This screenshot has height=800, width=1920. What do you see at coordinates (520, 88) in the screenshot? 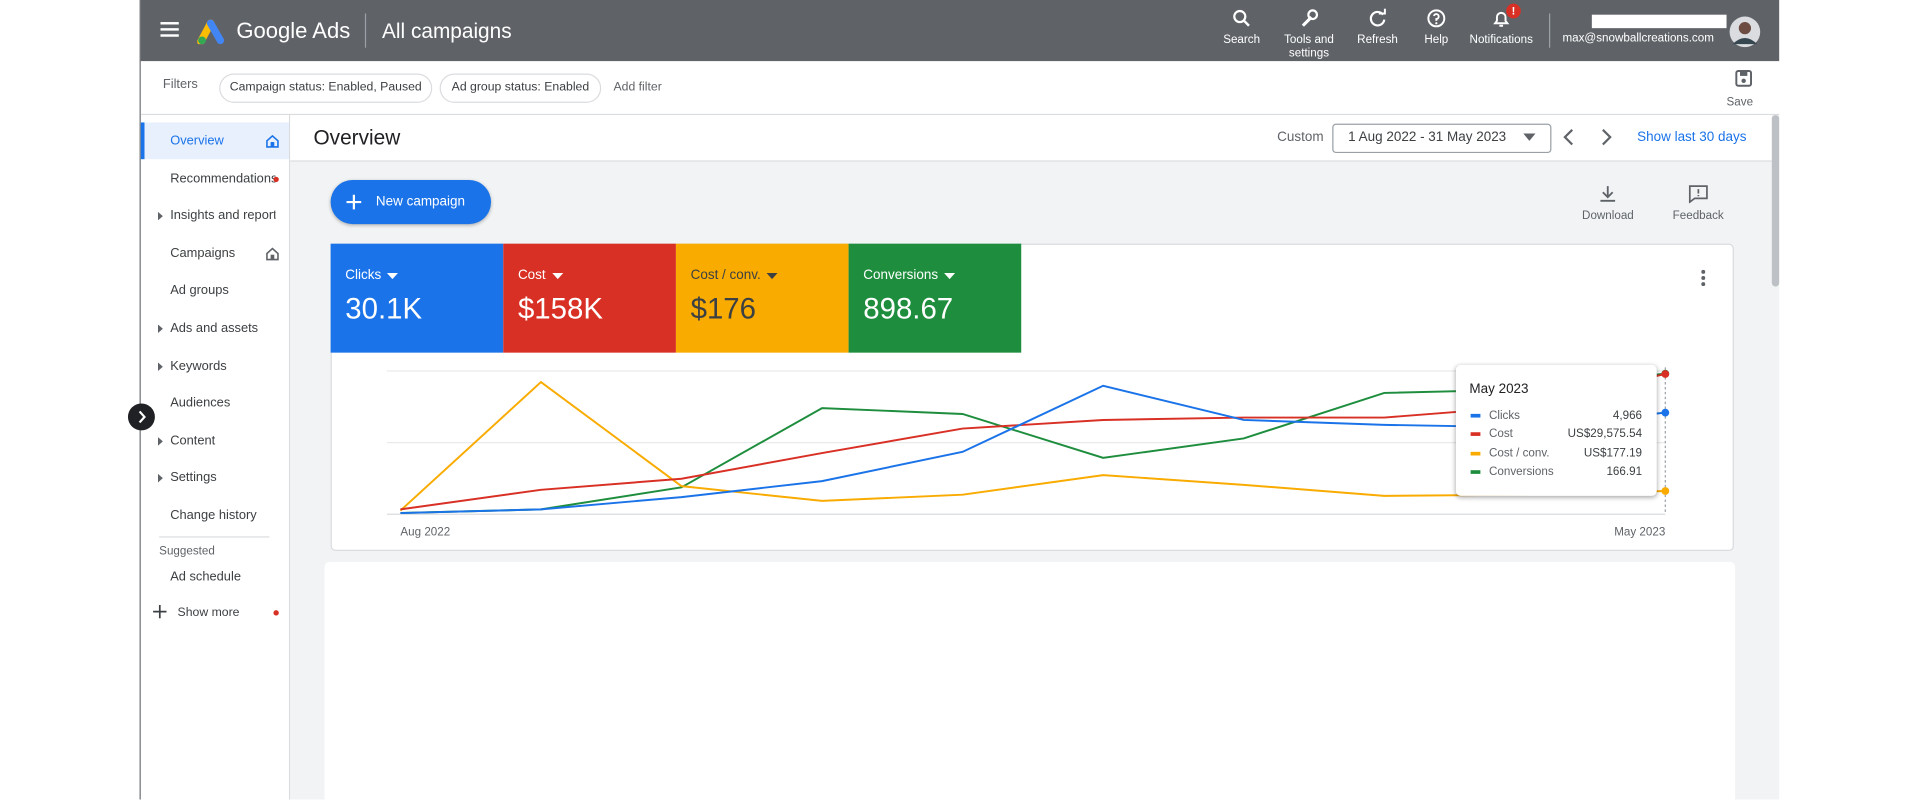
I see `filter-chip: Ad group status: Enabled` at bounding box center [520, 88].